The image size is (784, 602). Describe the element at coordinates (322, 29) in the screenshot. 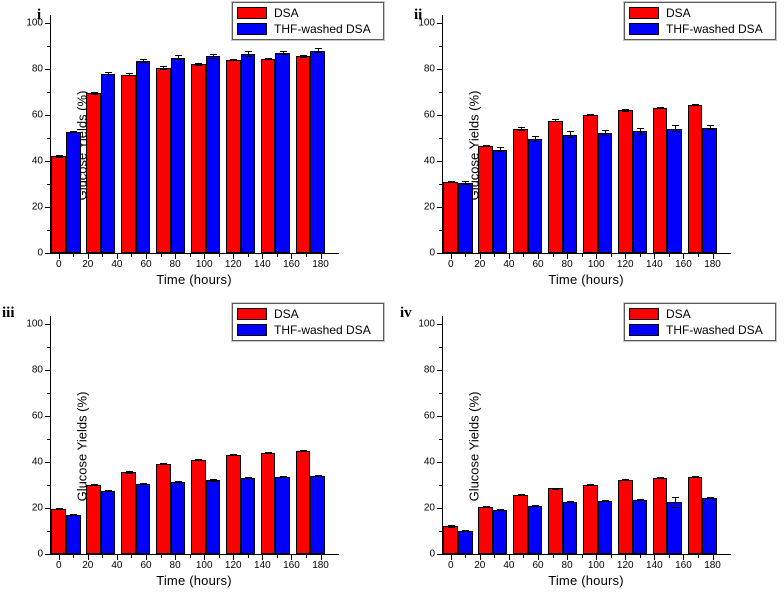

I see `legend-label: THF-washed DSA` at that location.